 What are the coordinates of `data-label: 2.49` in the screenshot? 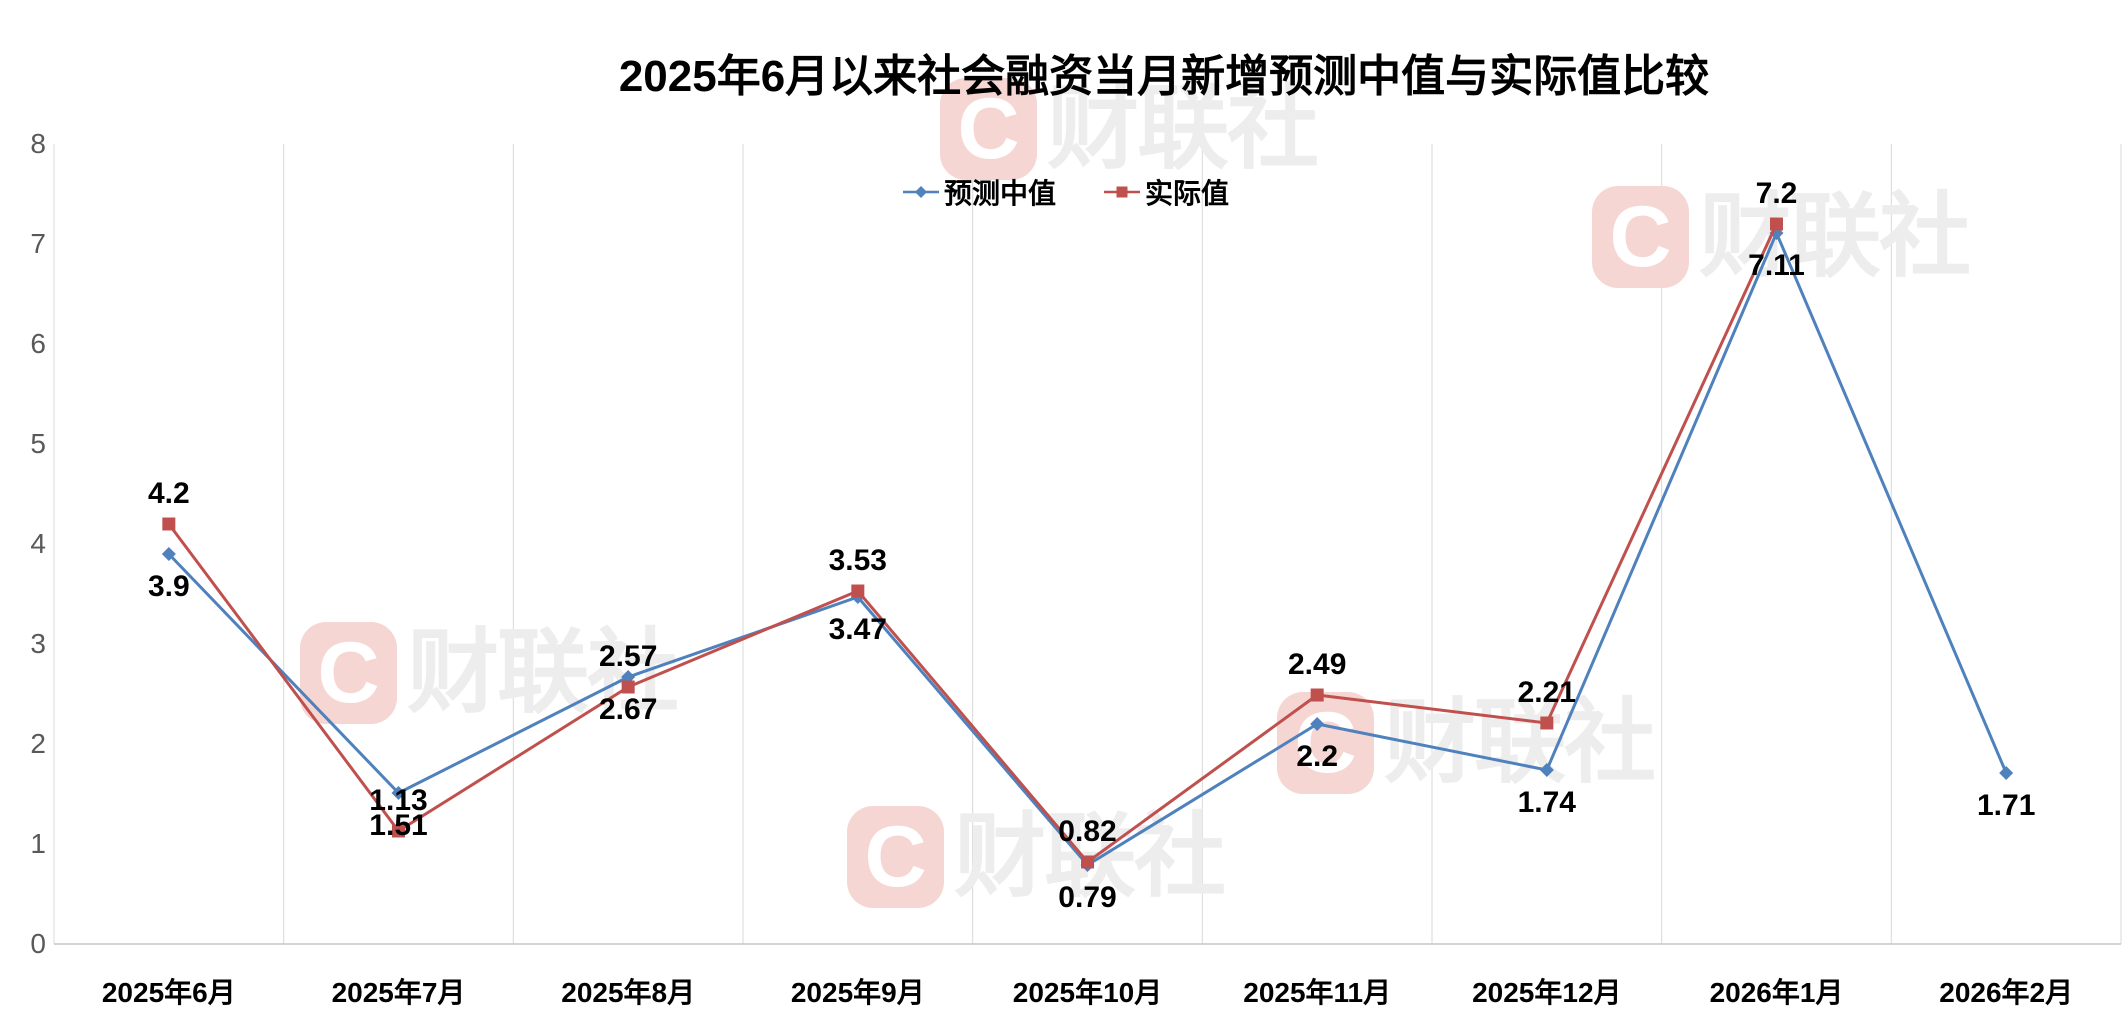 It's located at (1317, 664).